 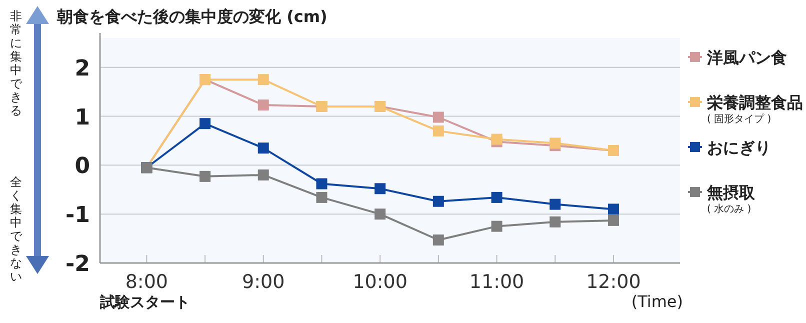 What do you see at coordinates (82, 167) in the screenshot?
I see `y-tick-label: 0` at bounding box center [82, 167].